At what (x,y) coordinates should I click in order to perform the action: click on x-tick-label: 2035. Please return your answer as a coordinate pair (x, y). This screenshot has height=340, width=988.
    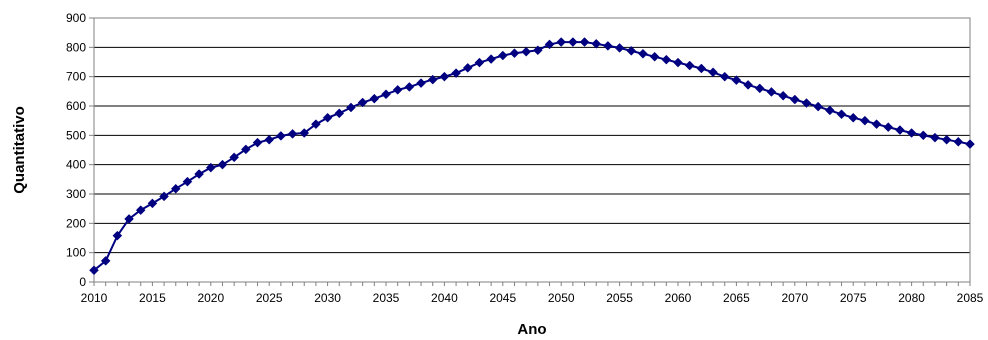
    Looking at the image, I should click on (386, 298).